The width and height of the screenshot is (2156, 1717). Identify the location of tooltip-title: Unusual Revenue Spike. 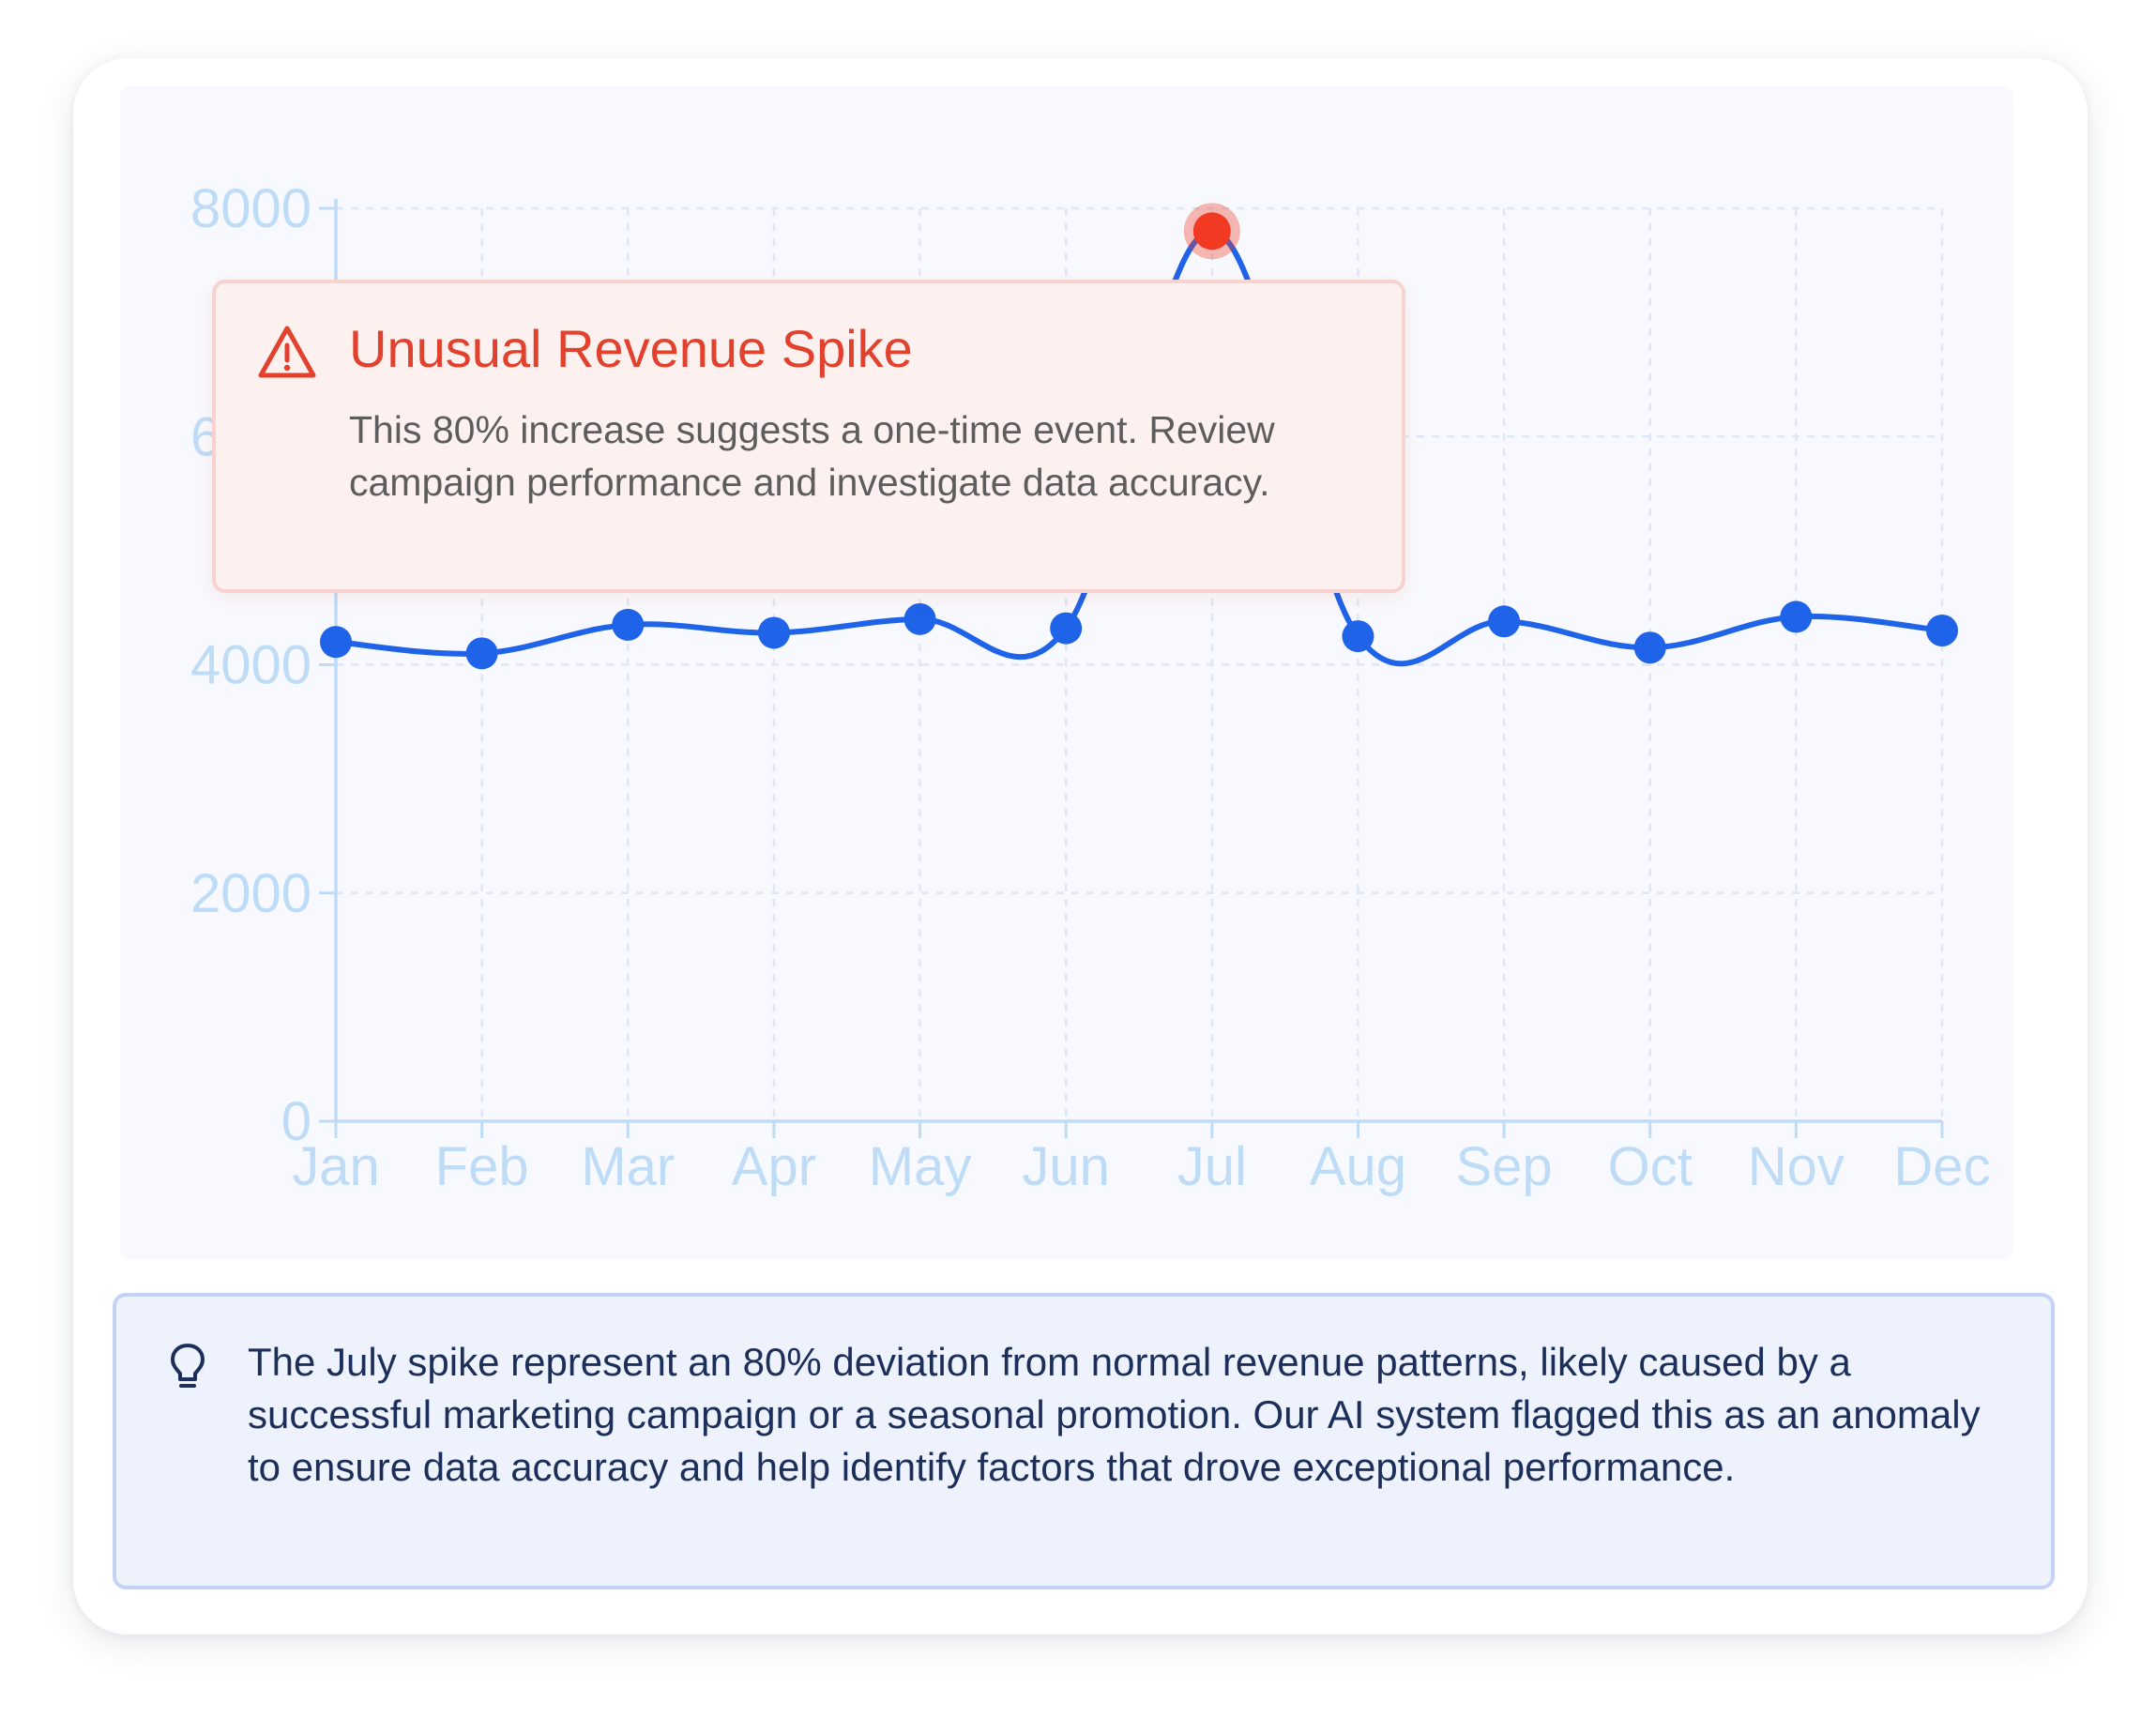
(631, 348).